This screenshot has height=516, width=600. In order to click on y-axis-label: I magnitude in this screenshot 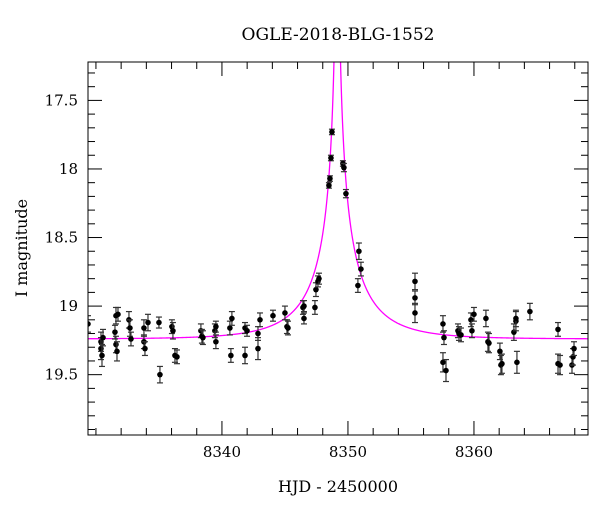, I will do `click(21, 248)`.